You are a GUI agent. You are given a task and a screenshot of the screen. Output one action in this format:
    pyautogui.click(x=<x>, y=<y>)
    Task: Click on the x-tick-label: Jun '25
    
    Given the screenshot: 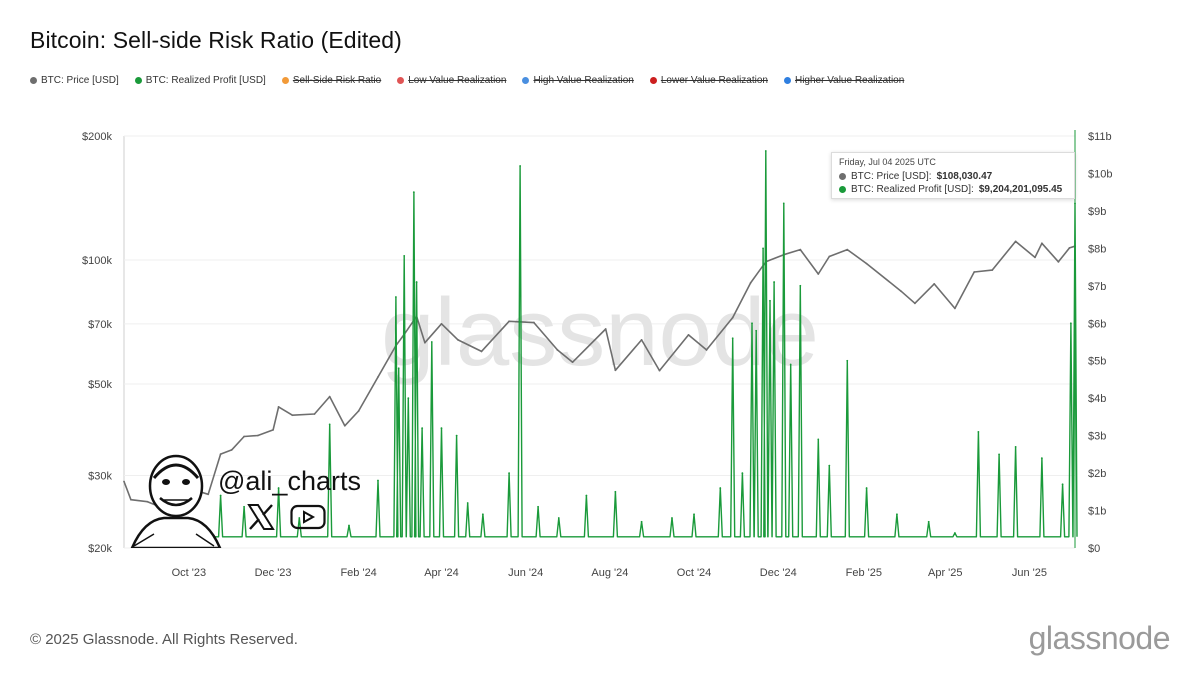 What is the action you would take?
    pyautogui.click(x=1029, y=573)
    